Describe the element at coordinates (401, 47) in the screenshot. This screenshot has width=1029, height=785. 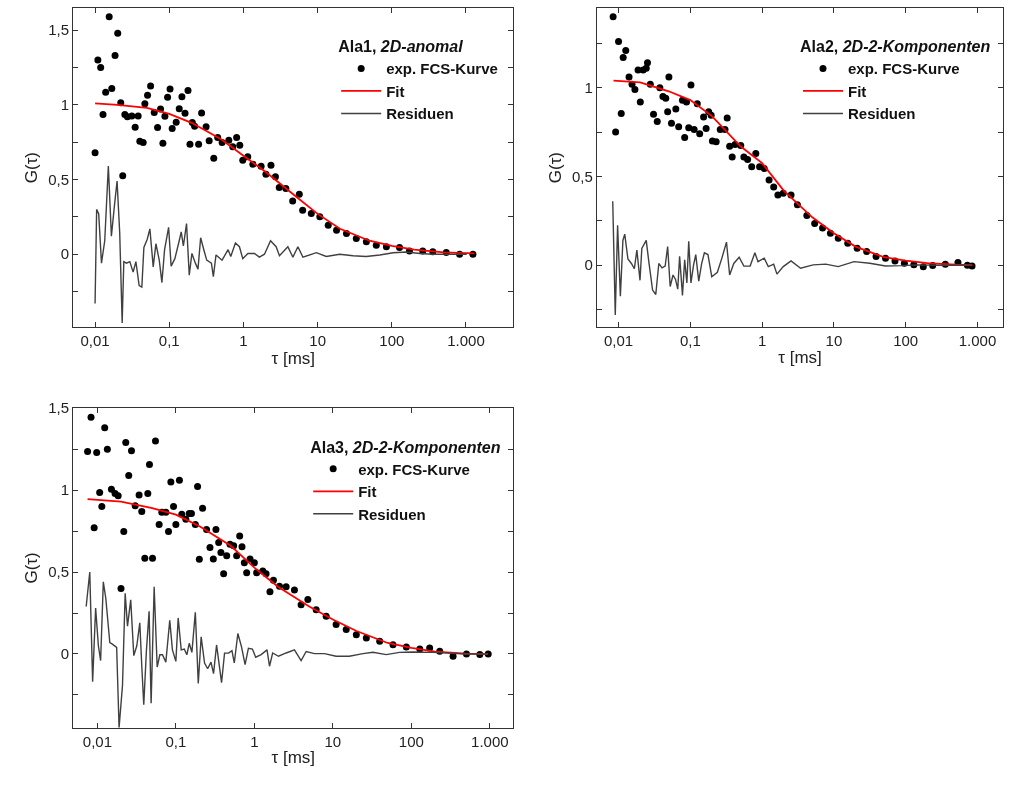
I see `legend-title: Ala1, 2D-anomal` at that location.